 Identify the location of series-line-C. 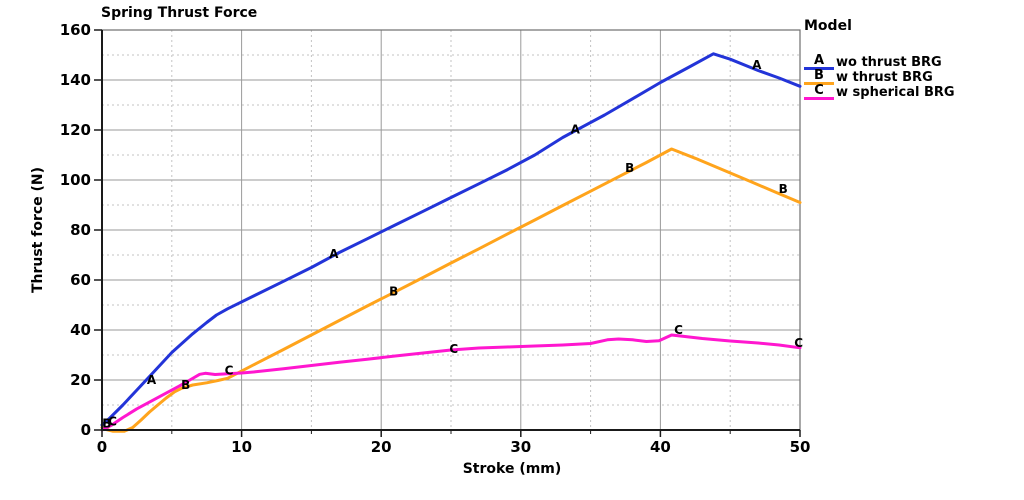
(451, 382).